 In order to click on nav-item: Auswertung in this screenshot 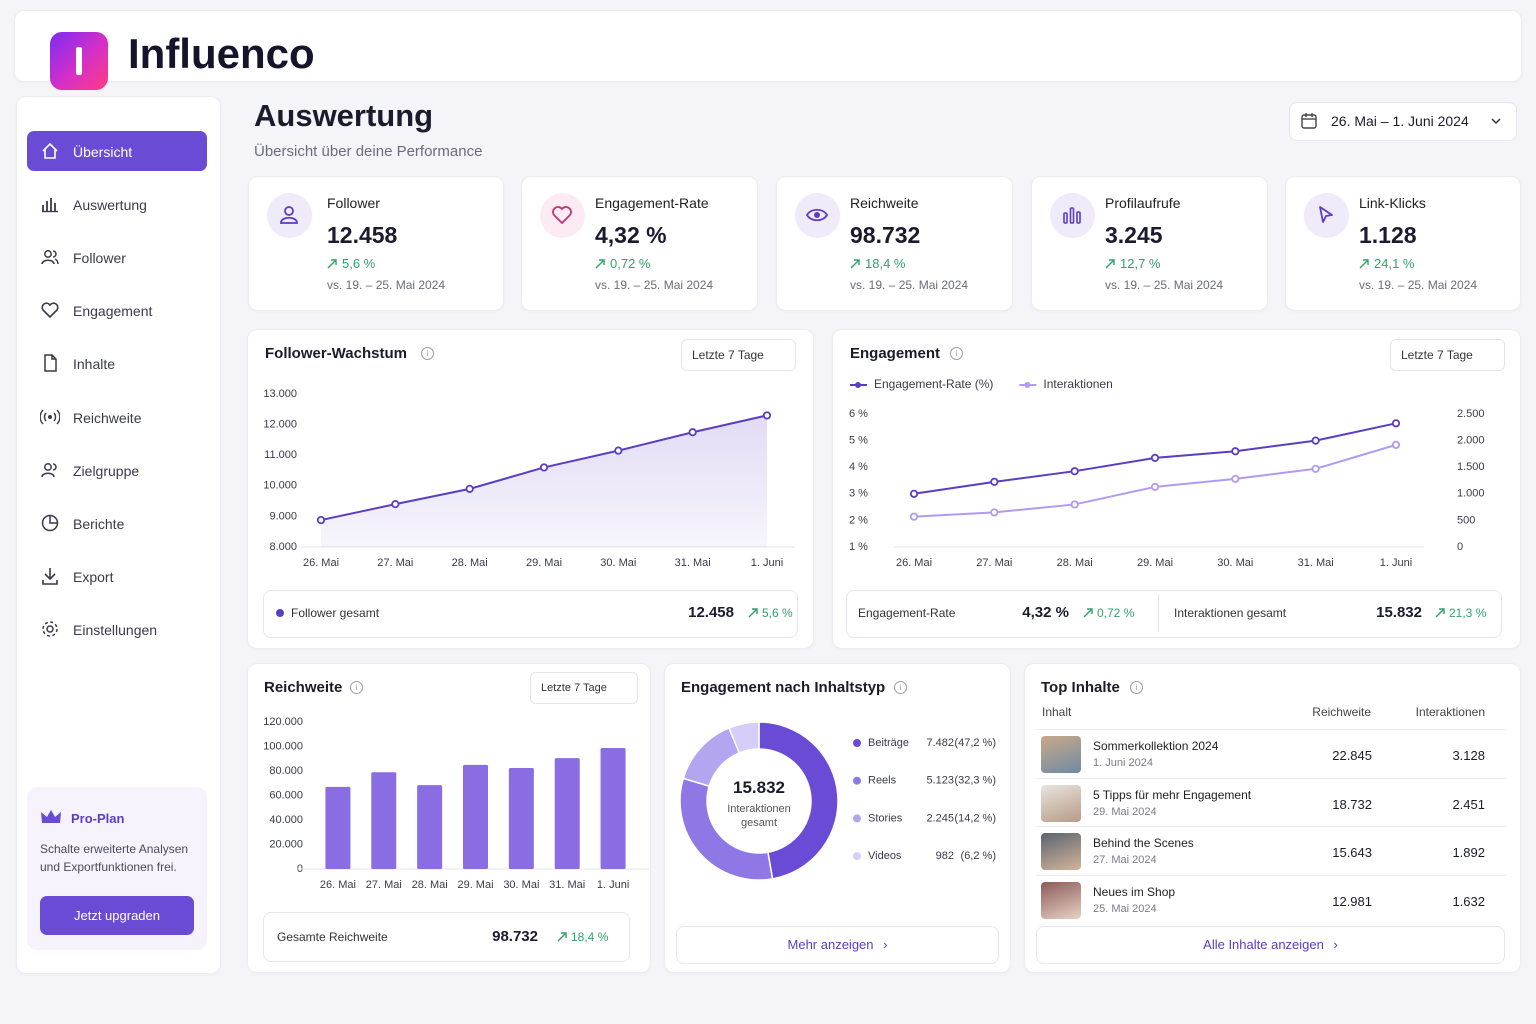, I will do `click(117, 204)`.